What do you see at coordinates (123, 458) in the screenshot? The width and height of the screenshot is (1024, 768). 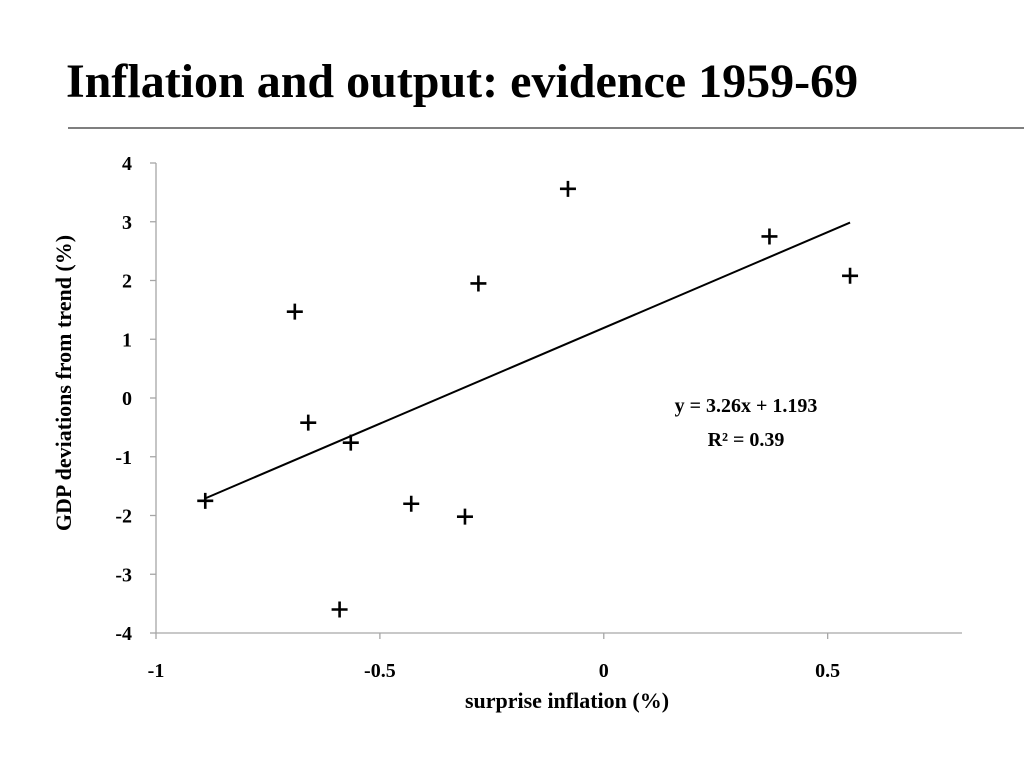 I see `y-tick-label: -1` at bounding box center [123, 458].